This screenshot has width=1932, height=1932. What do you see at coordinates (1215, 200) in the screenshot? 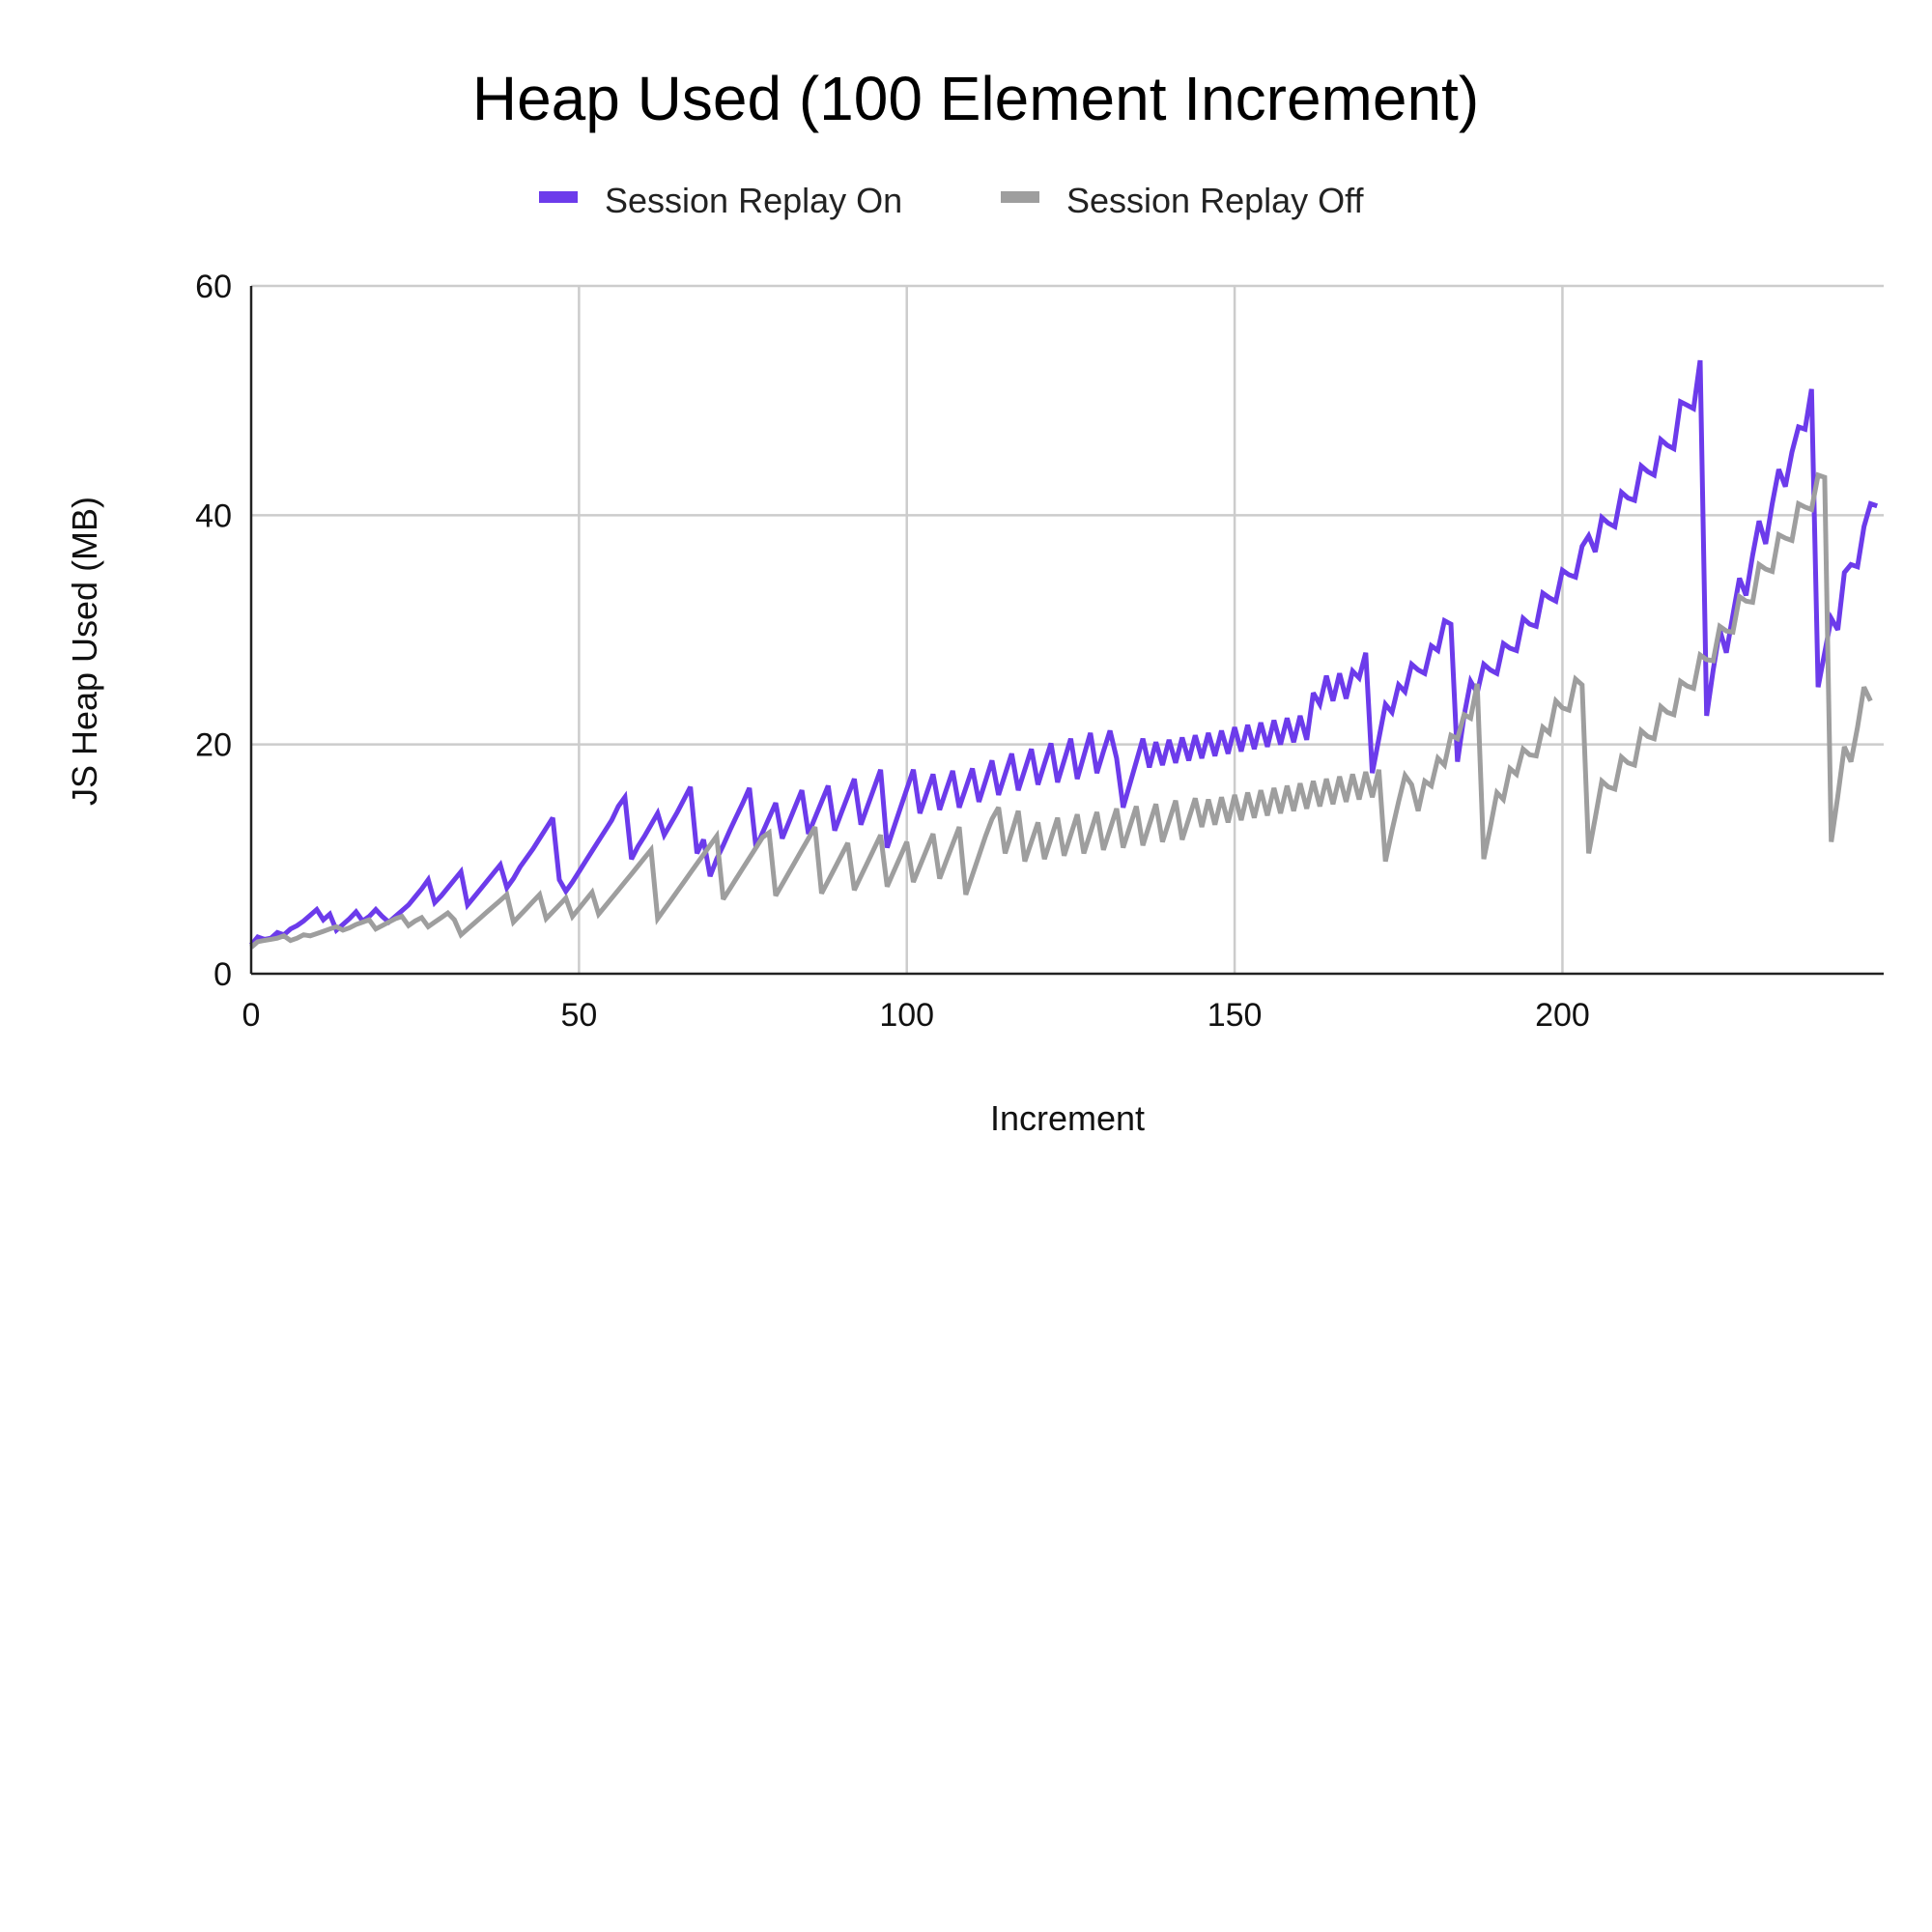
I see `legend-label-session-replay-off: Session Replay Off` at bounding box center [1215, 200].